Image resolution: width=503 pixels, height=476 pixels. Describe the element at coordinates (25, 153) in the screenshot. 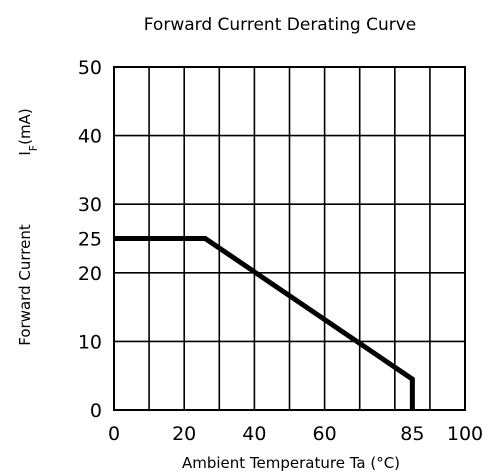

I see `y-axis-unit-symbol: I` at that location.